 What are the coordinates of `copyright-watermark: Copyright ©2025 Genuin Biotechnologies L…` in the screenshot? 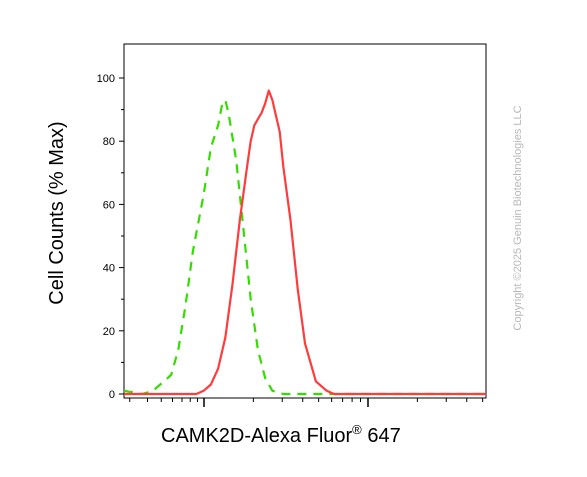 It's located at (518, 217).